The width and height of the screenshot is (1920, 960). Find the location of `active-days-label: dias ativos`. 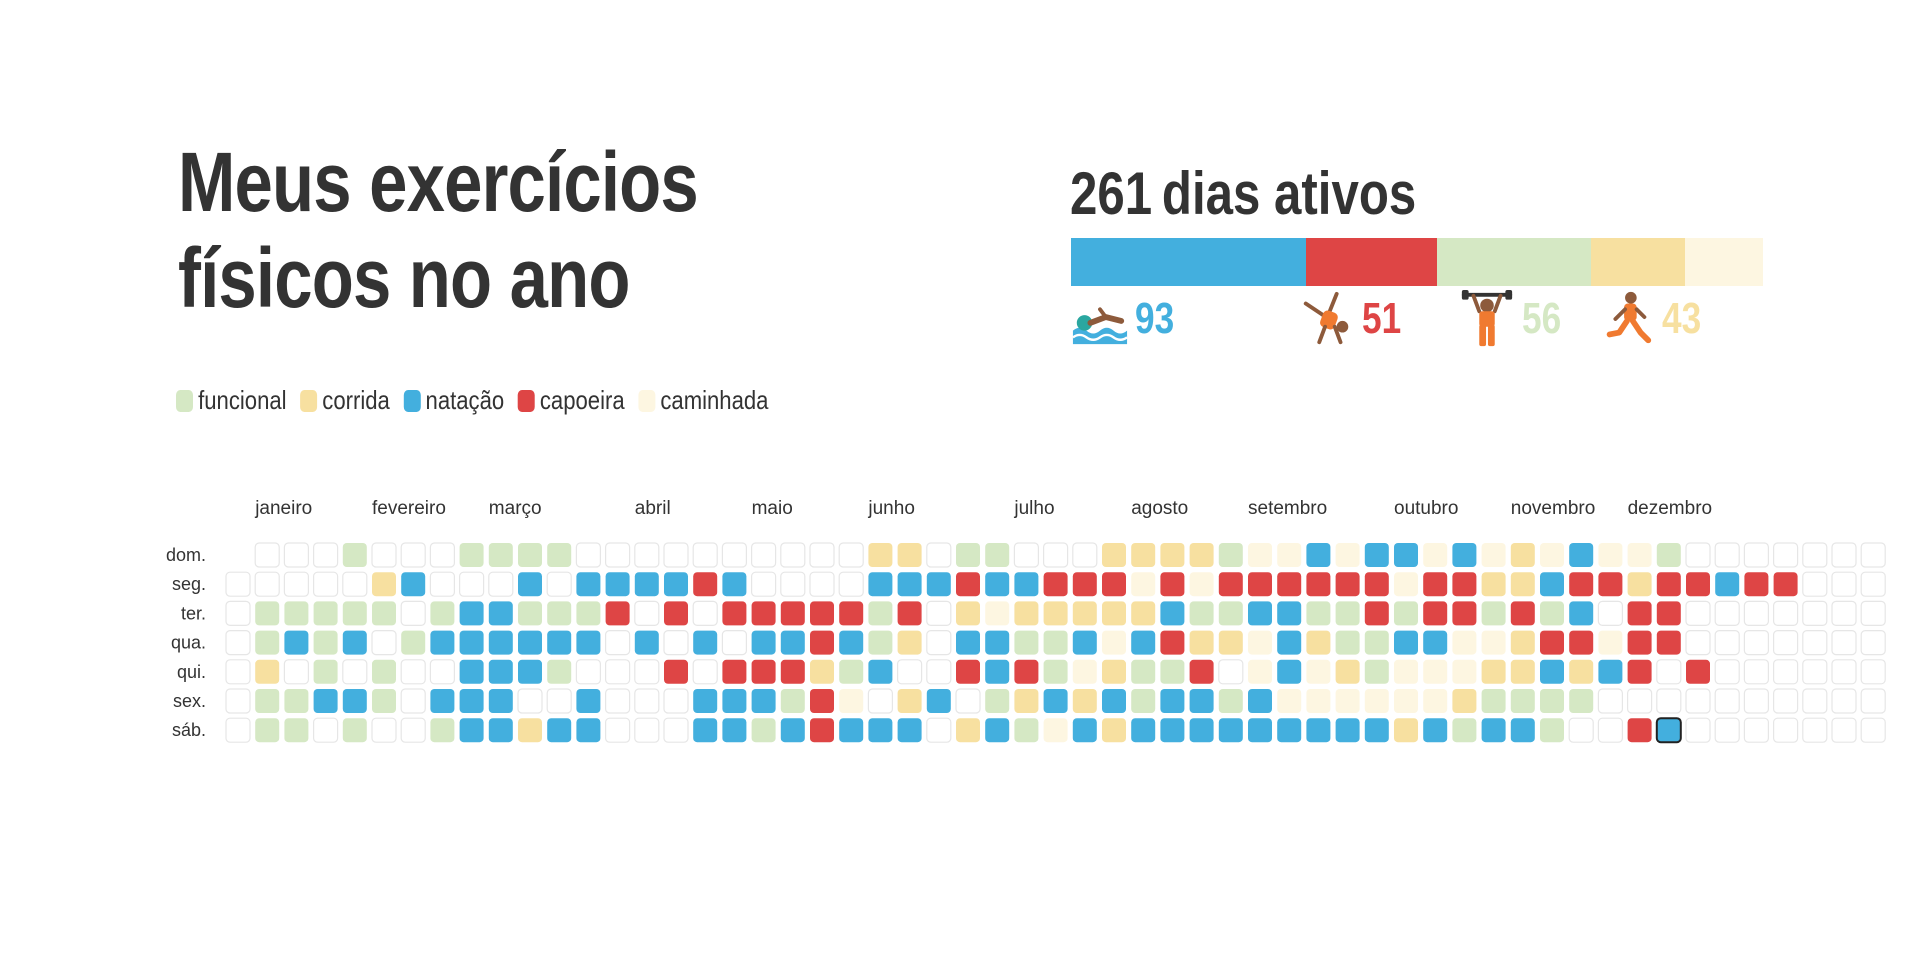

active-days-label: dias ativos is located at coordinates (1289, 193).